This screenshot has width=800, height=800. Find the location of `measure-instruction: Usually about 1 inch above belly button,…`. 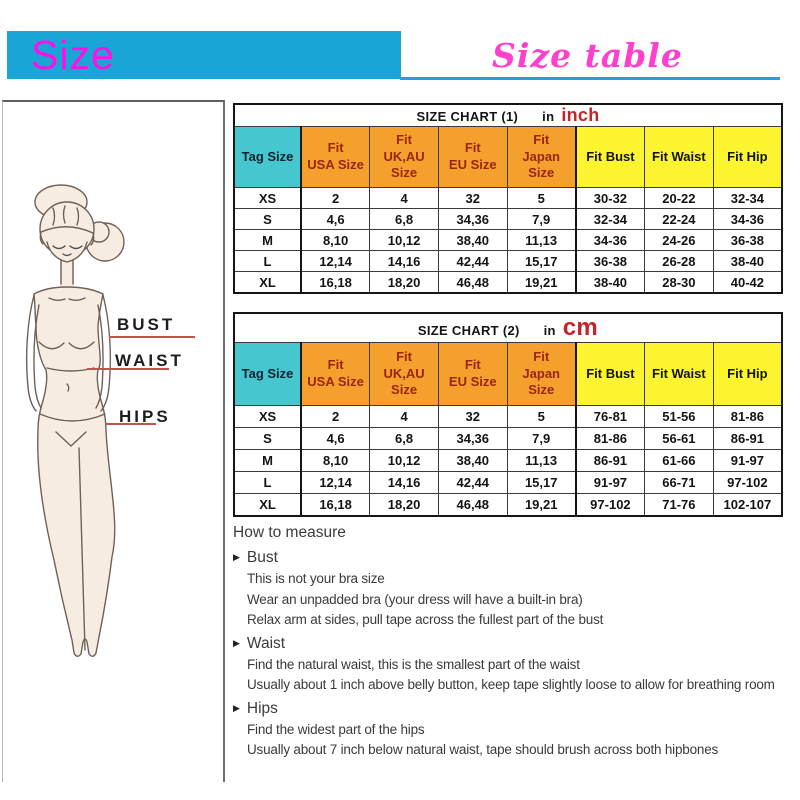

measure-instruction: Usually about 1 inch above belly button,… is located at coordinates (511, 684).